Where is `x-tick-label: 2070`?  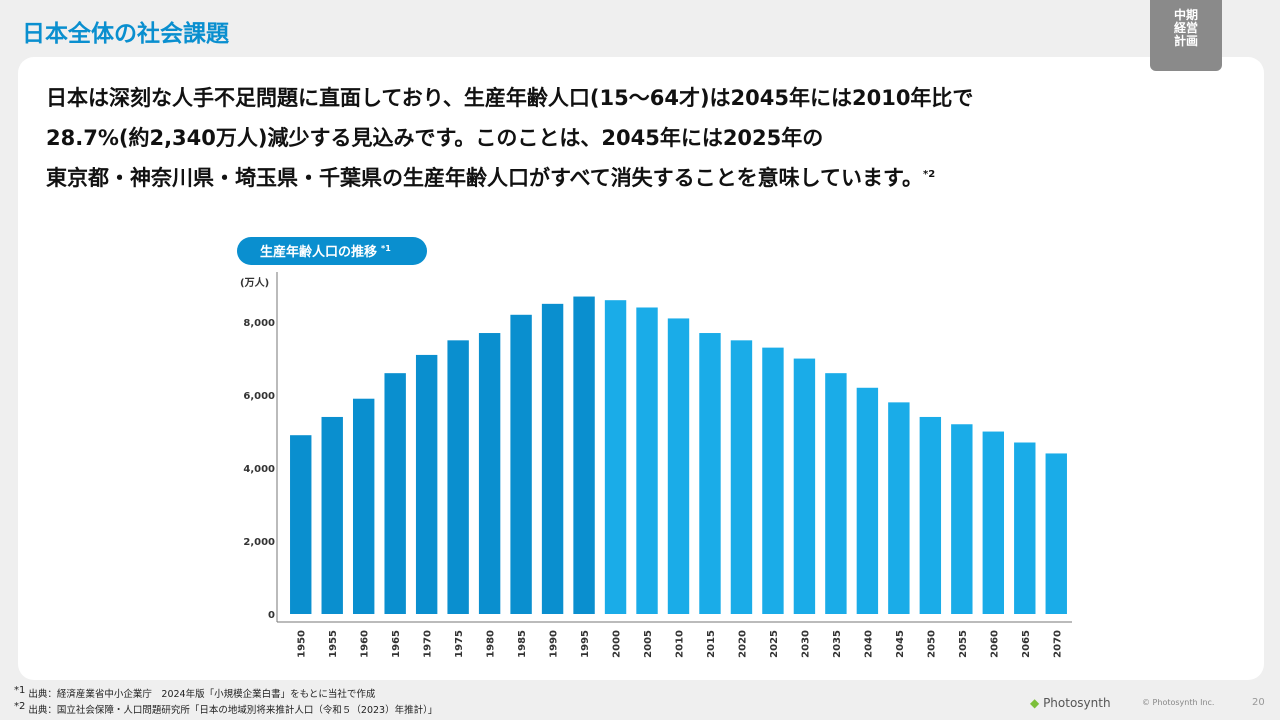
x-tick-label: 2070 is located at coordinates (1057, 644).